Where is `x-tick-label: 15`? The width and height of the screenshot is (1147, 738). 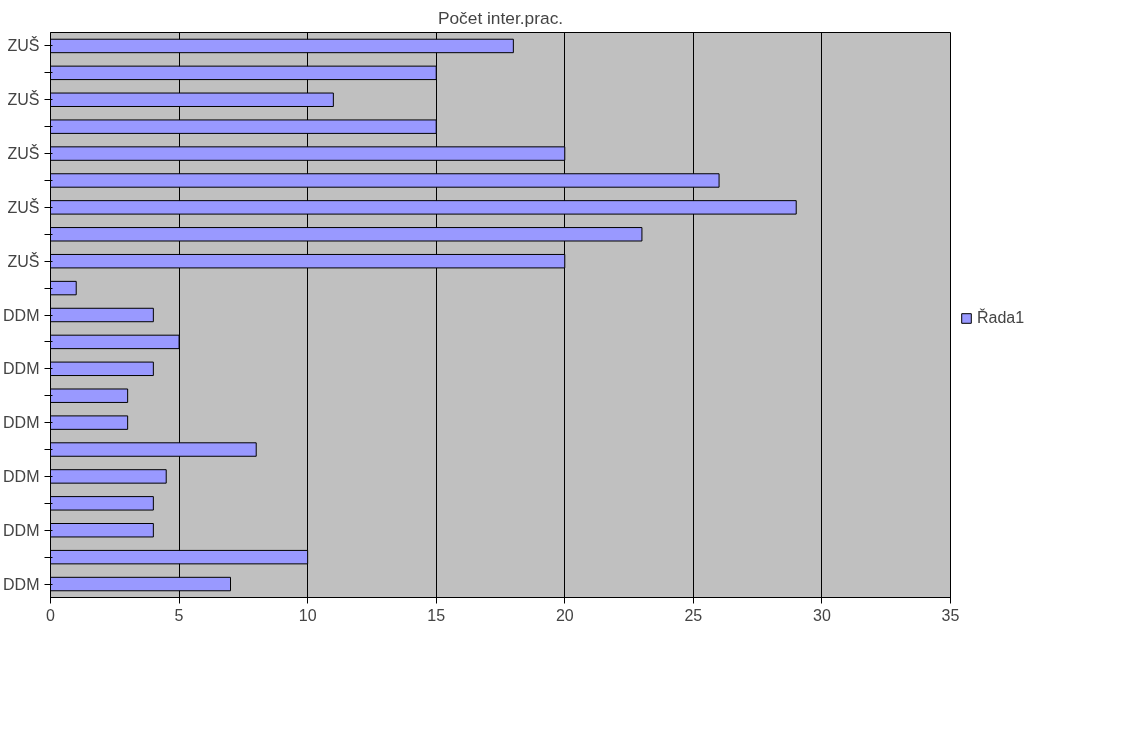 x-tick-label: 15 is located at coordinates (436, 615).